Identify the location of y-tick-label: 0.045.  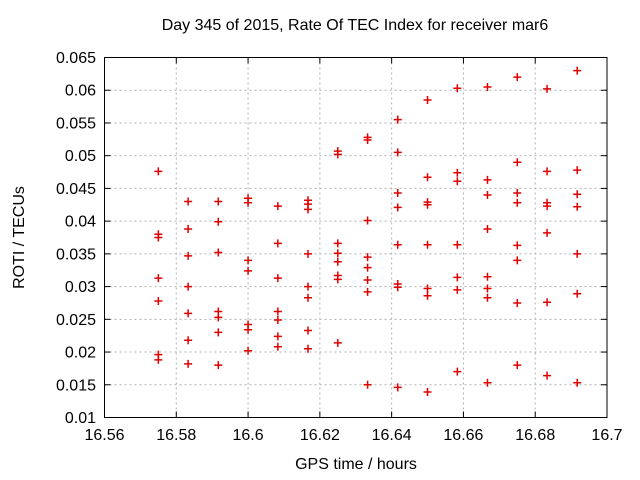
(76, 189).